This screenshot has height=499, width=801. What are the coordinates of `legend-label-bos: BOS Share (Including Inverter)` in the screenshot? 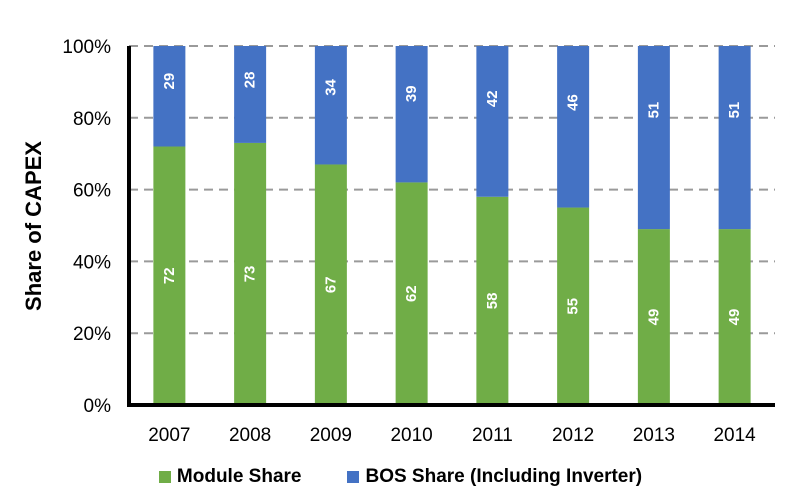 It's located at (504, 476).